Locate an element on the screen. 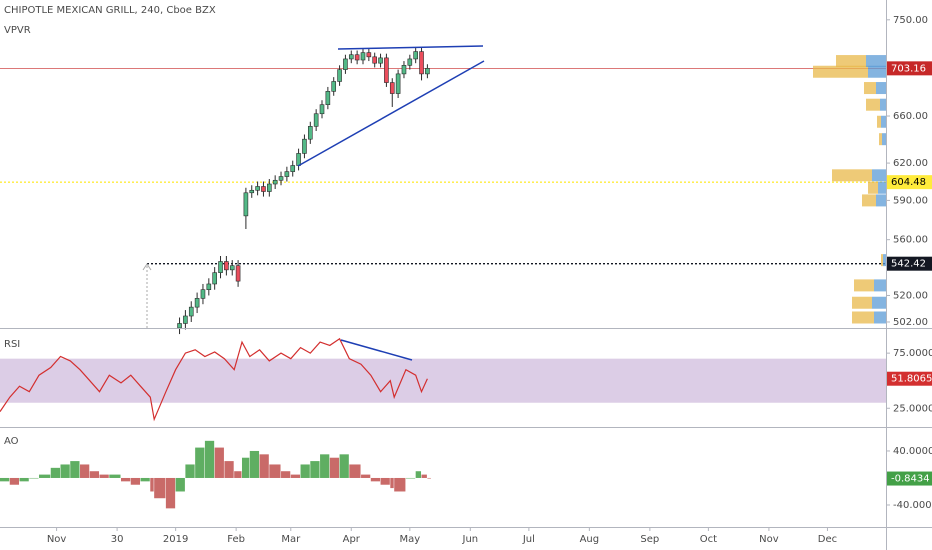 Image resolution: width=932 pixels, height=550 pixels. y-tick-label: 750.00 is located at coordinates (910, 20).